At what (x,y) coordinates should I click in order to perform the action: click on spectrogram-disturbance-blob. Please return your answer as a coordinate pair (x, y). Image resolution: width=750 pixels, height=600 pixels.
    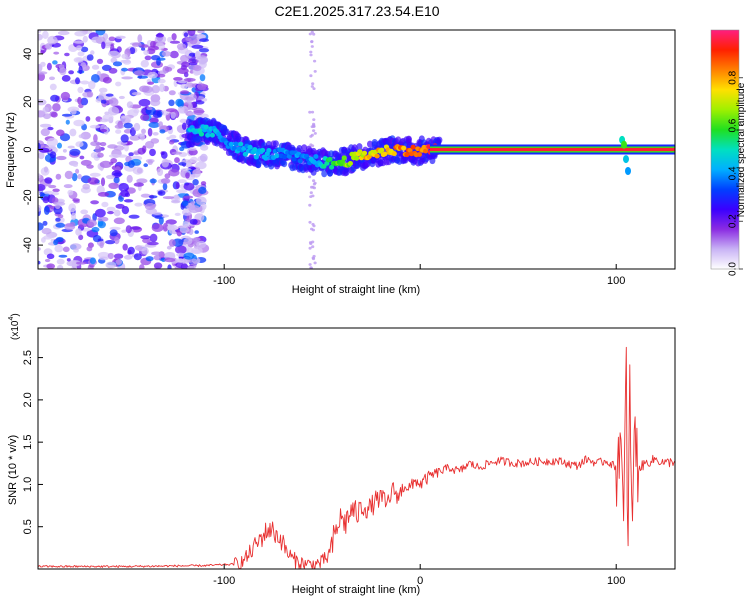
    Looking at the image, I should click on (626, 159).